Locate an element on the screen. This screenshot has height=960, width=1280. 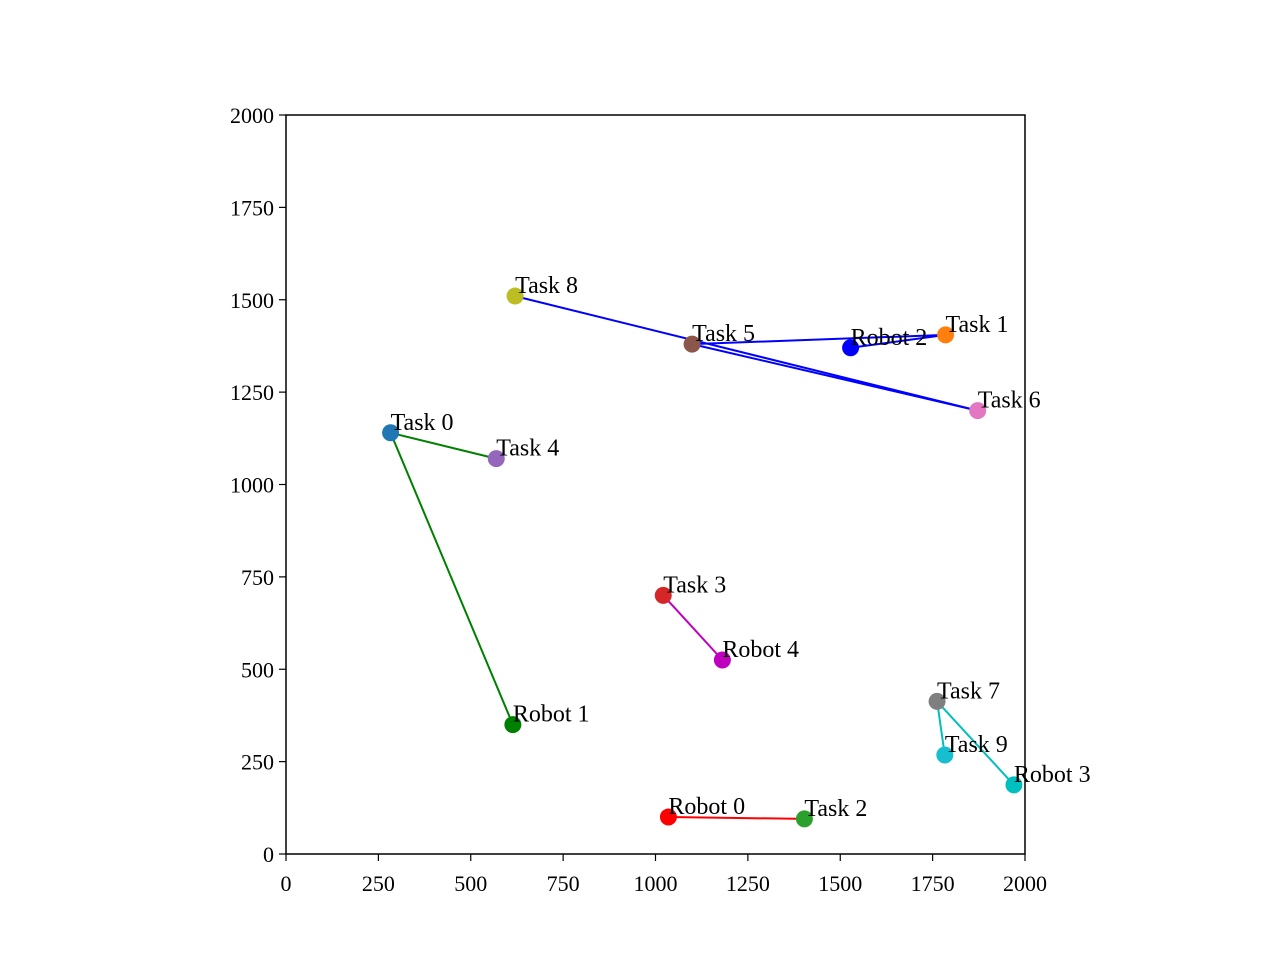
y-tick-label-500: 500 is located at coordinates (257, 669).